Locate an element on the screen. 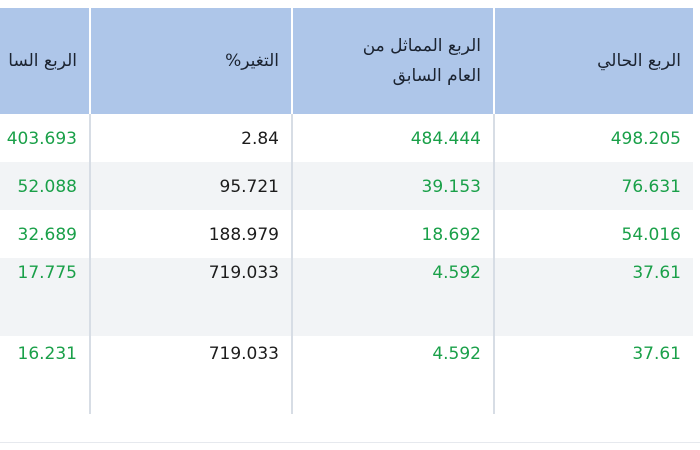  header-same-quarter-line2: العام السابق is located at coordinates (436, 76).